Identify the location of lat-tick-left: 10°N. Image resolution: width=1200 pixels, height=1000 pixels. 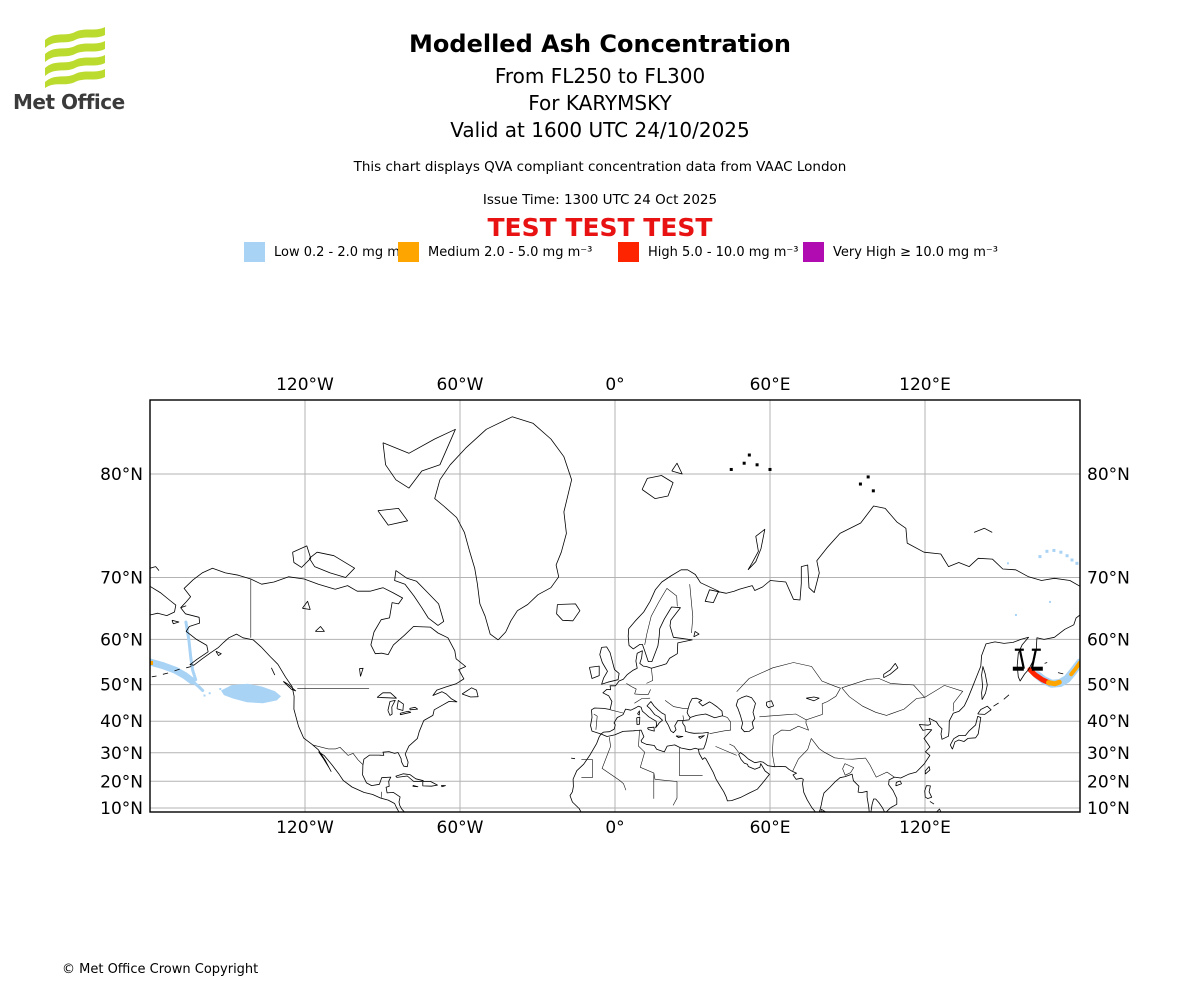
(121, 809).